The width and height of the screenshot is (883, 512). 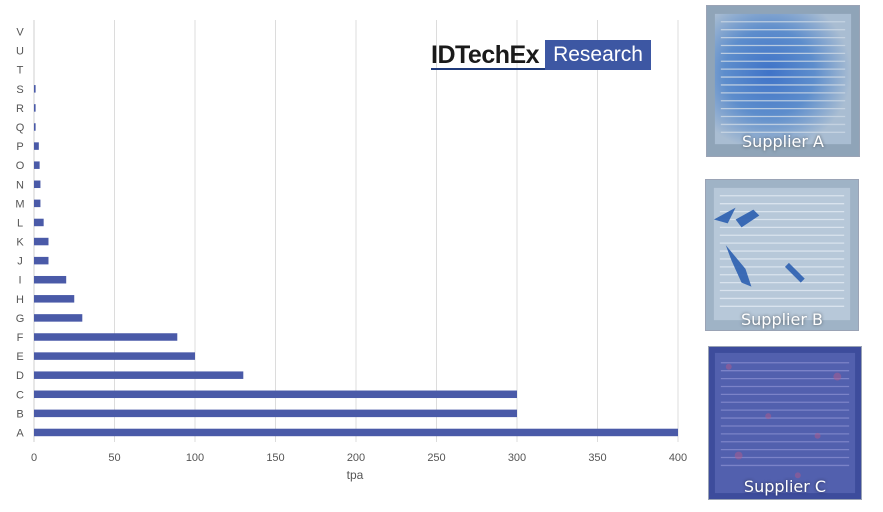 I want to click on x-tick-label: 400, so click(x=678, y=458).